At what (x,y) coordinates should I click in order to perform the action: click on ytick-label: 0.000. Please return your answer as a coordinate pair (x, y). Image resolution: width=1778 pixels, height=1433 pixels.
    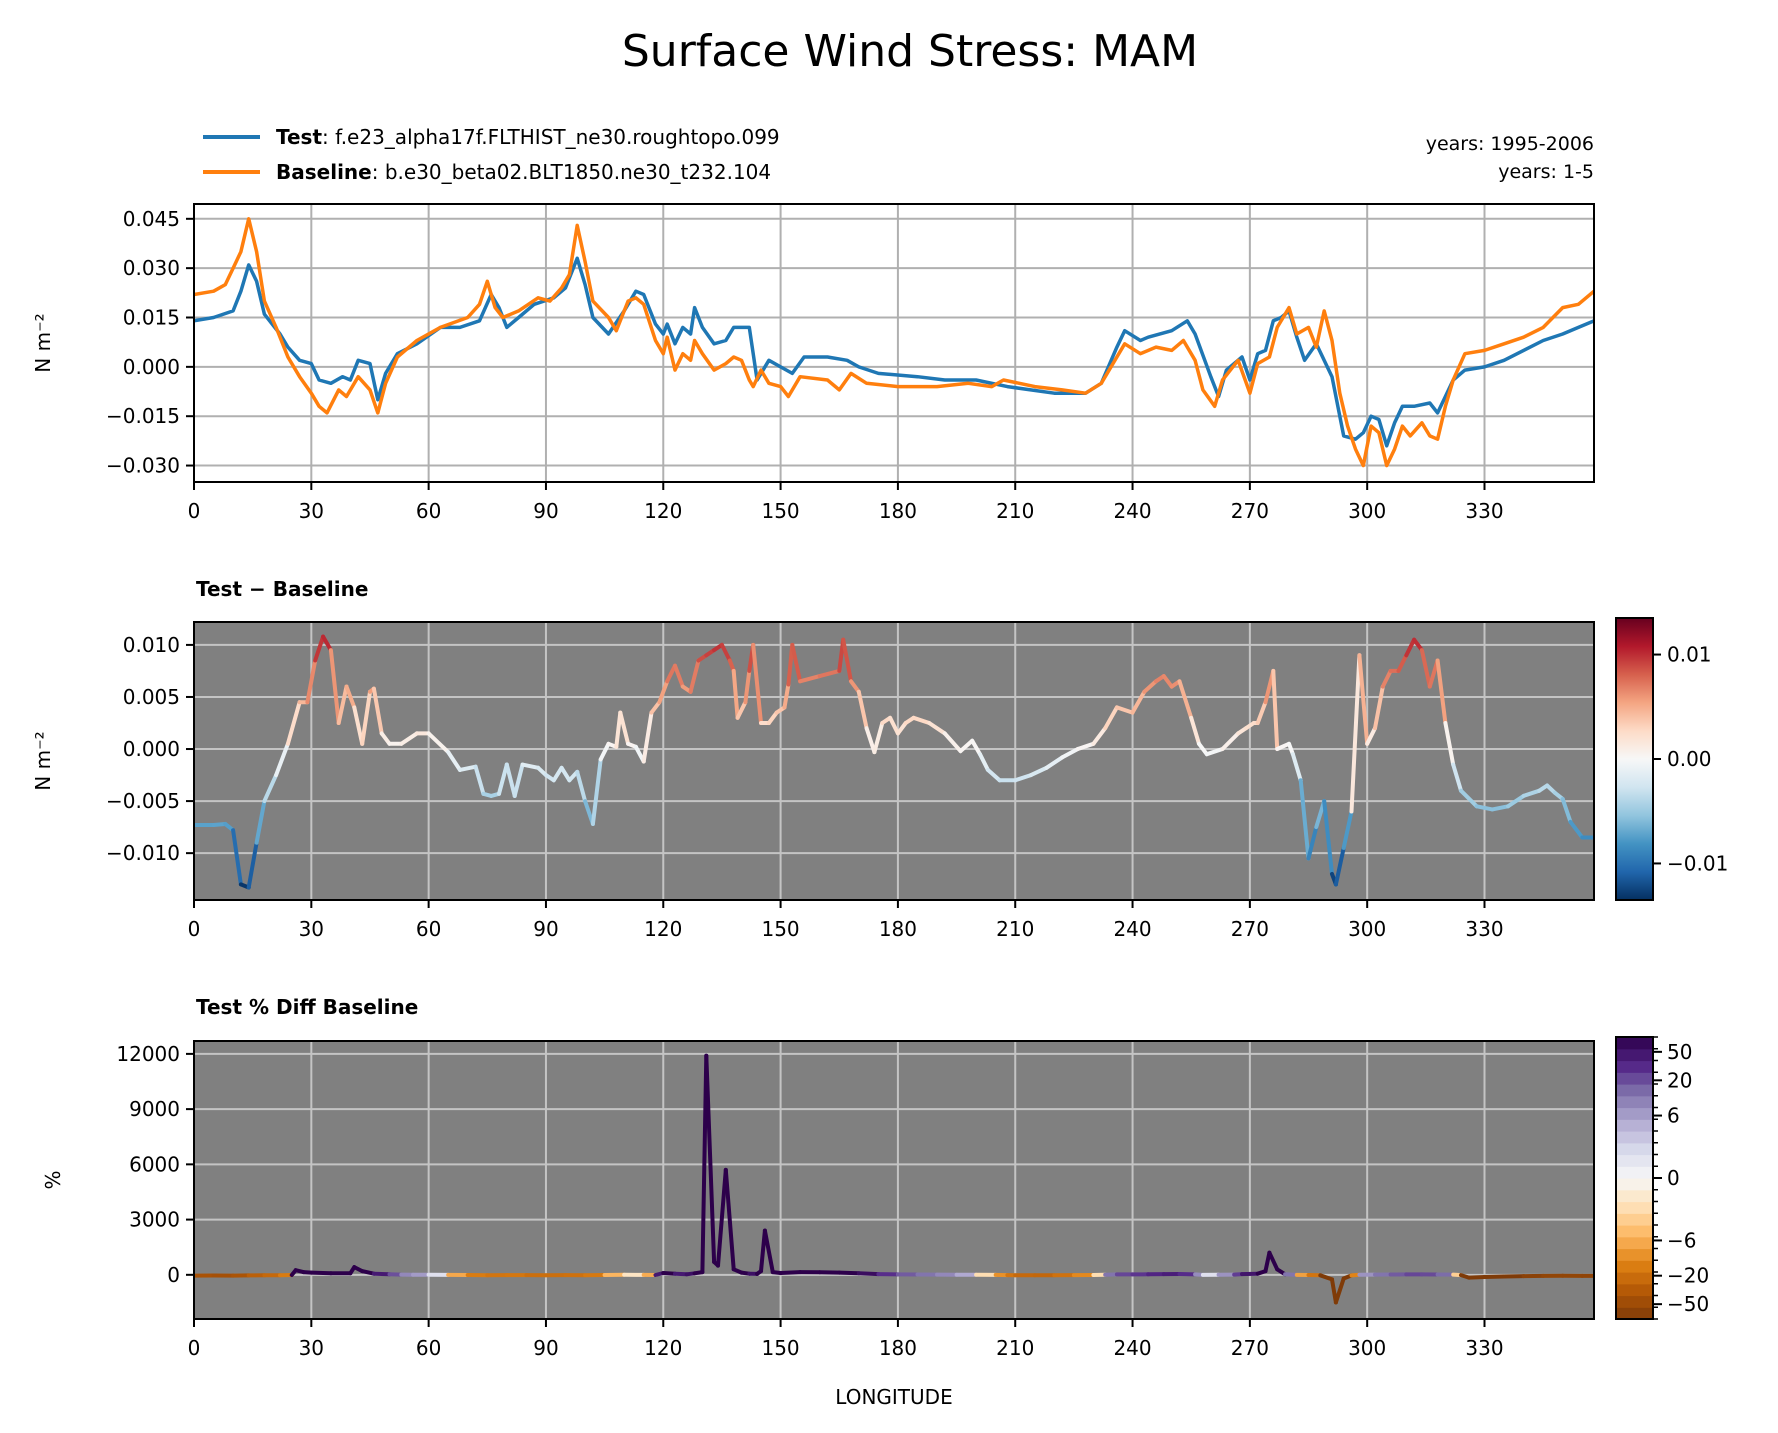
    Looking at the image, I should click on (151, 749).